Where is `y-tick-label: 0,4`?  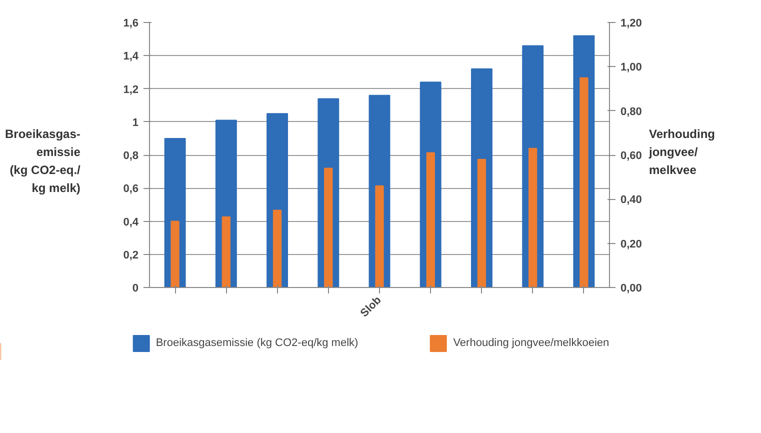
y-tick-label: 0,4 is located at coordinates (131, 222).